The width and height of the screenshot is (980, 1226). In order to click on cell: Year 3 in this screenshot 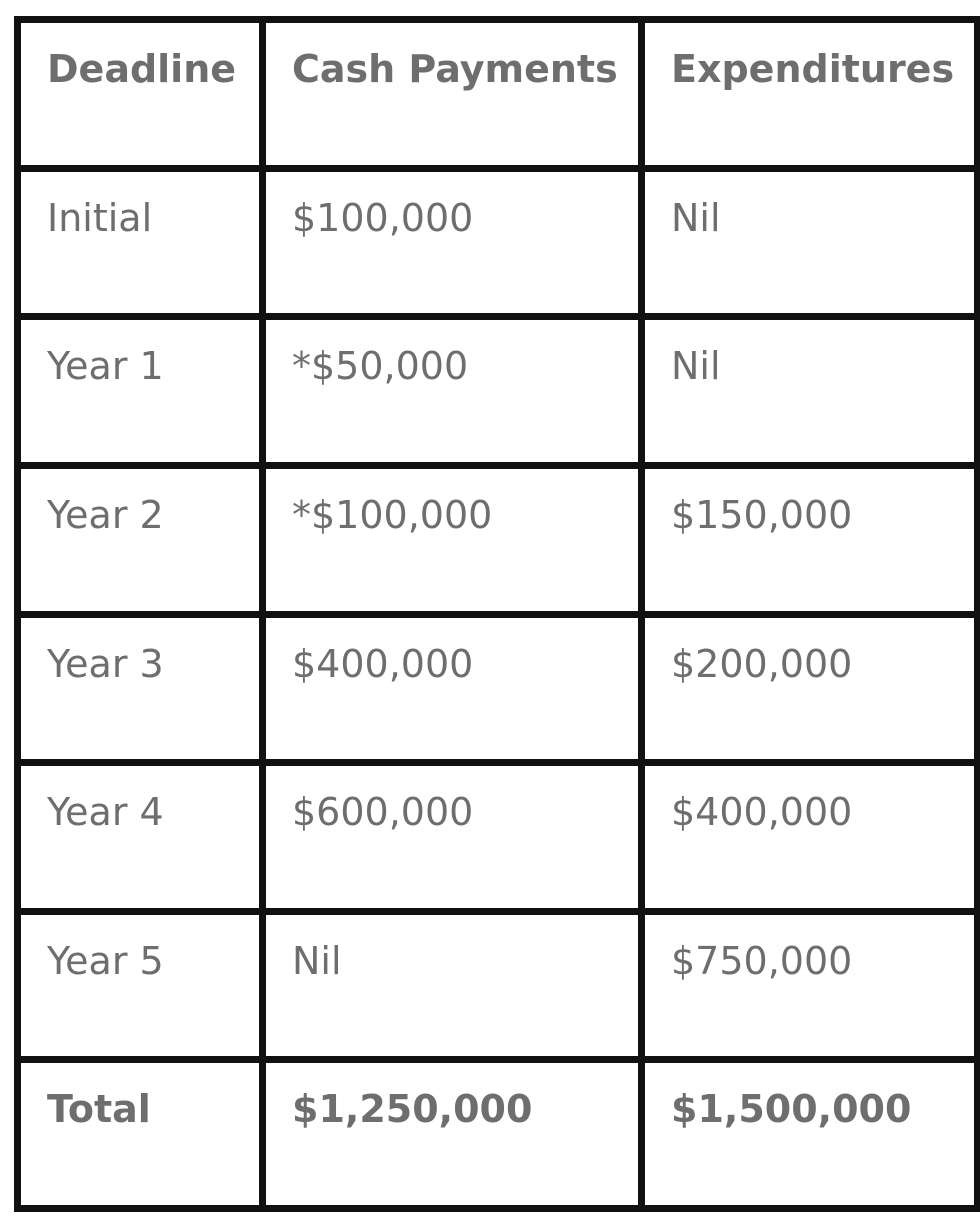, I will do `click(140, 688)`.